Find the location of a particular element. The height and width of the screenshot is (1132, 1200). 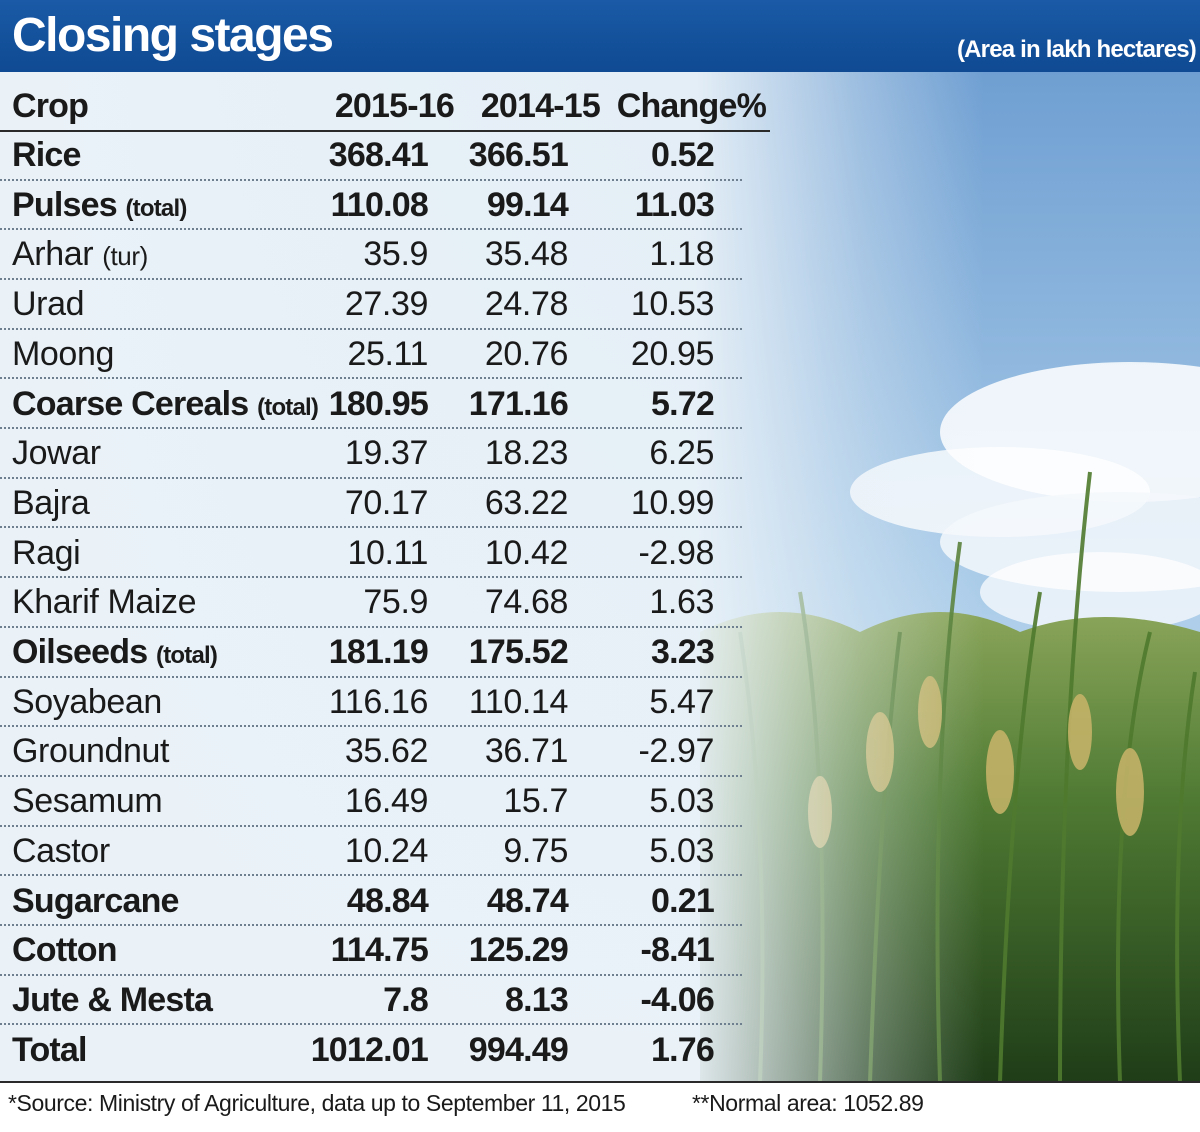

value-2015-16: 48.84 is located at coordinates (387, 900).